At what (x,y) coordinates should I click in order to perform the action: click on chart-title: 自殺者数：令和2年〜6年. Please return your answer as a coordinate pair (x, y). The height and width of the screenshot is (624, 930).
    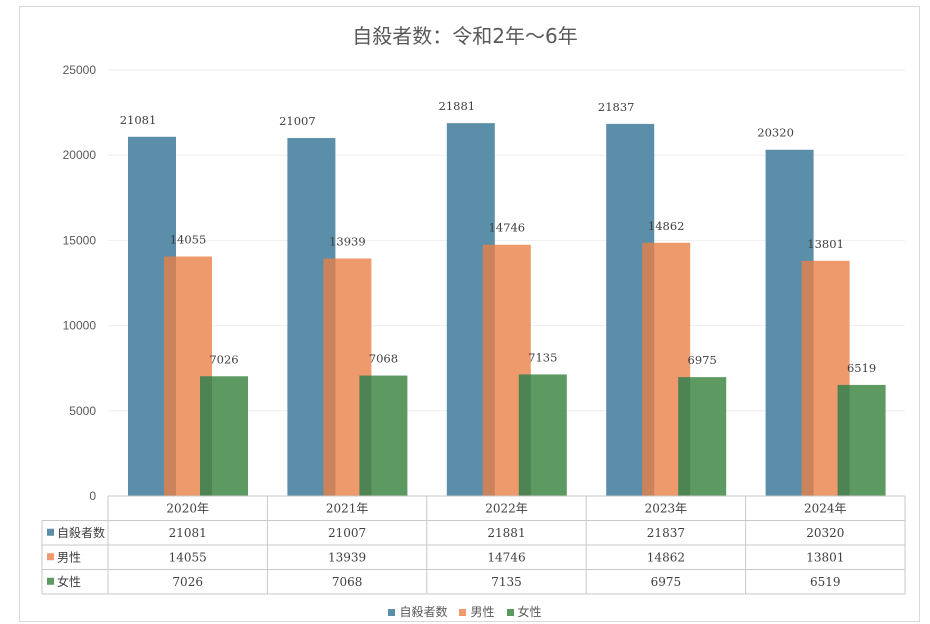
    Looking at the image, I should click on (465, 36).